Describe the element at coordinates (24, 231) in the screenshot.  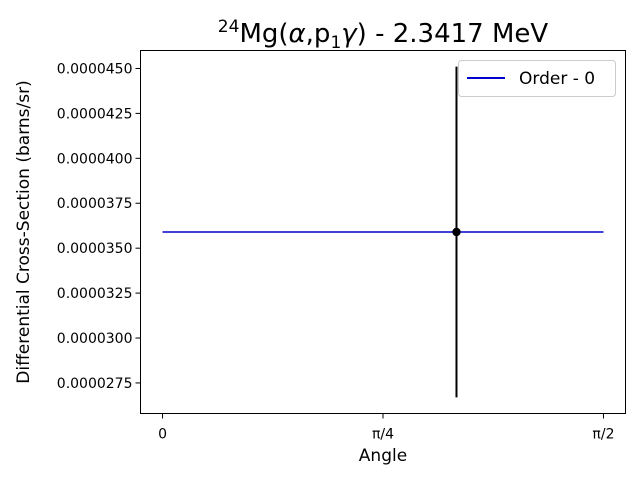
I see `y-axis-label: Differential Cross-Section (barns/sr)` at that location.